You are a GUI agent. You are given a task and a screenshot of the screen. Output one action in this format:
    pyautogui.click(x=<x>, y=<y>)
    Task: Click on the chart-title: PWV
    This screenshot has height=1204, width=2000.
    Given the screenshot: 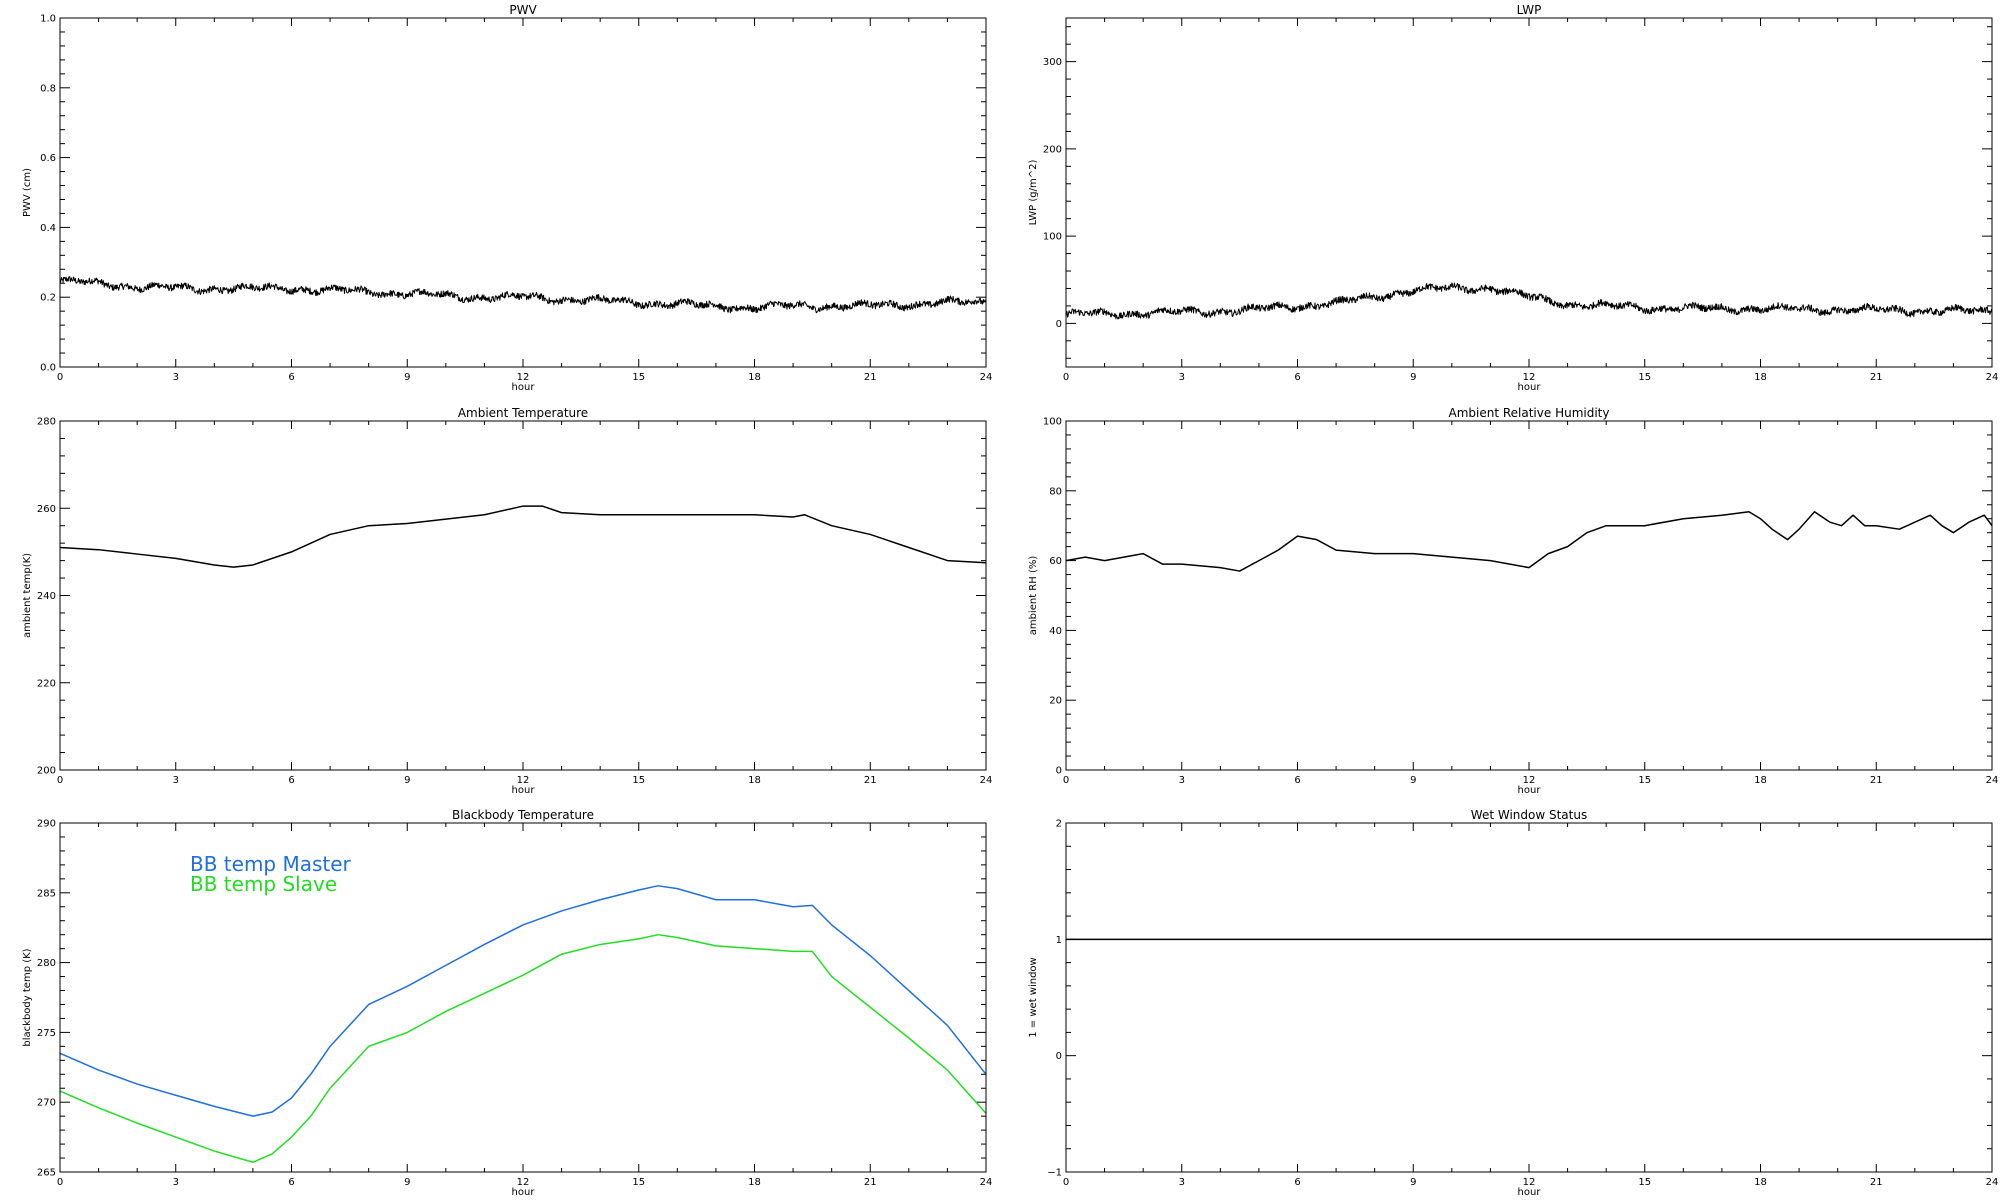 What is the action you would take?
    pyautogui.click(x=523, y=10)
    